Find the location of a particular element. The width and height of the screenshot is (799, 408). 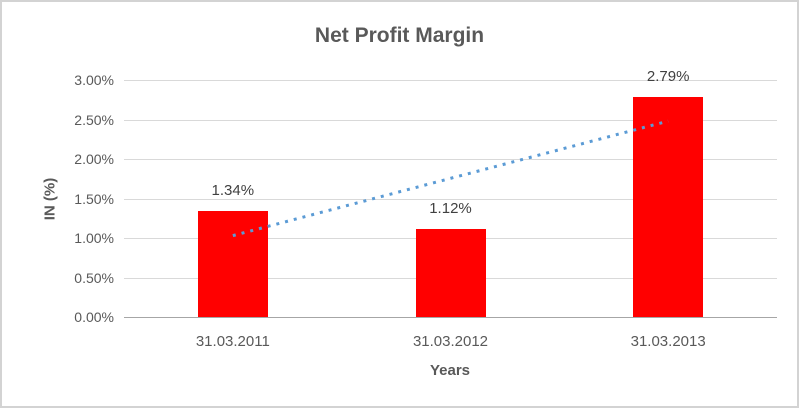

bar-value-label: 1.34% is located at coordinates (233, 191).